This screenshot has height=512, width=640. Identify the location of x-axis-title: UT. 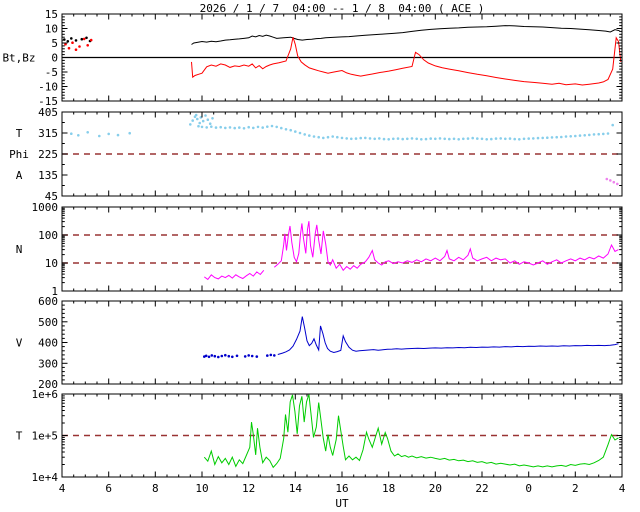
(342, 503).